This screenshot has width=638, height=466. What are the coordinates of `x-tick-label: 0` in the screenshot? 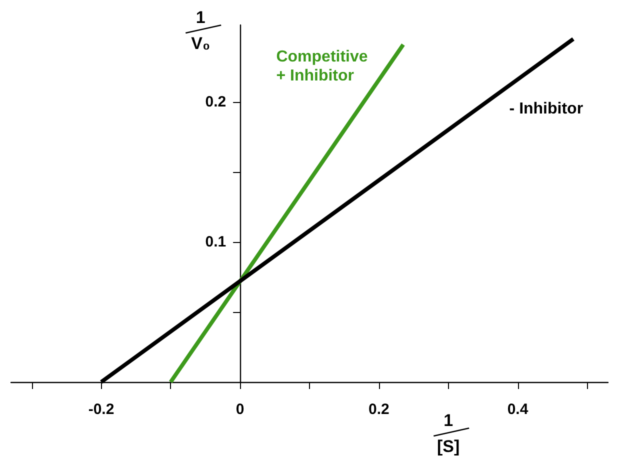 It's located at (240, 409).